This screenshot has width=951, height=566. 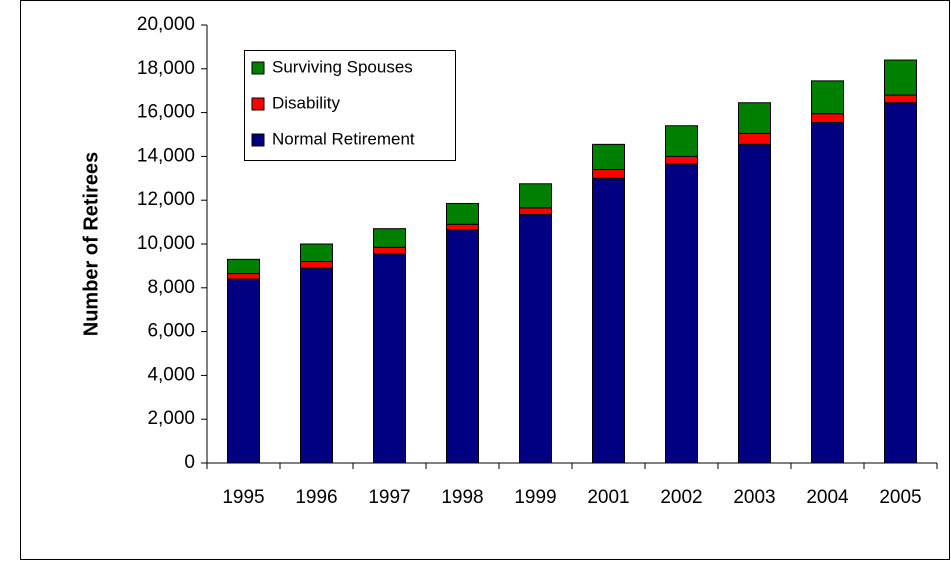 What do you see at coordinates (166, 68) in the screenshot?
I see `y-tick-label: 18,000` at bounding box center [166, 68].